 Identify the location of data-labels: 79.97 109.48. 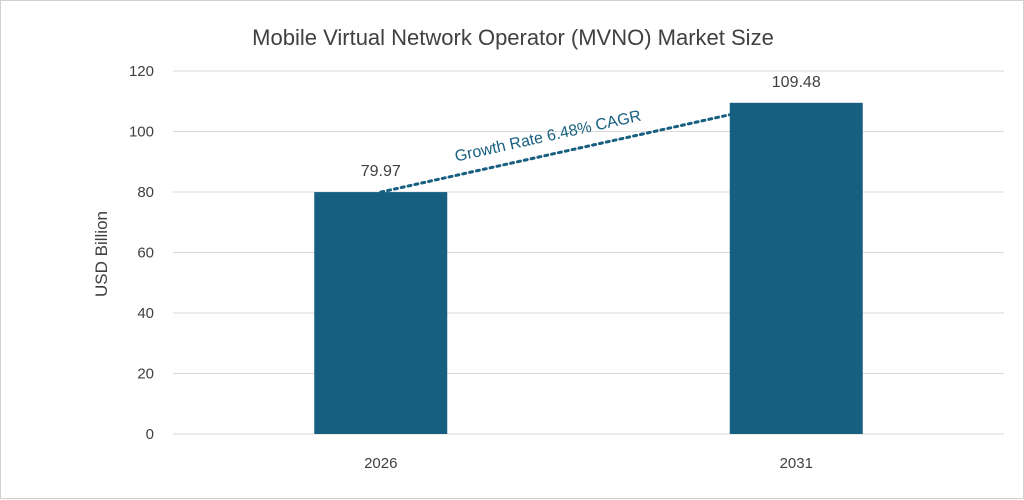
(591, 127).